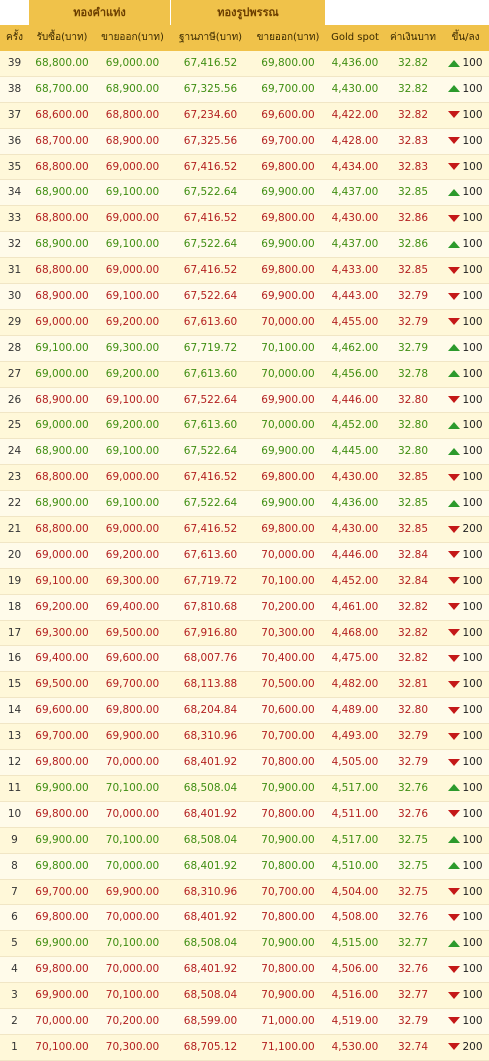  What do you see at coordinates (14, 969) in the screenshot?
I see `round-cell: 4` at bounding box center [14, 969].